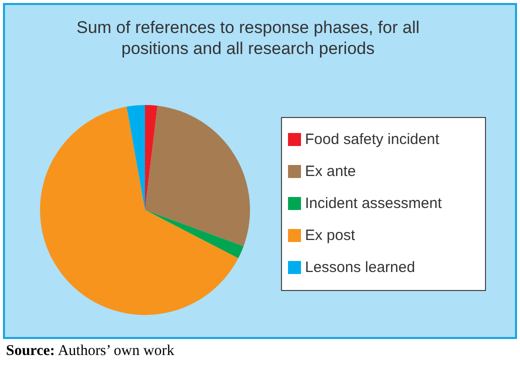  Describe the element at coordinates (330, 235) in the screenshot. I see `legend-label: Ex post` at that location.